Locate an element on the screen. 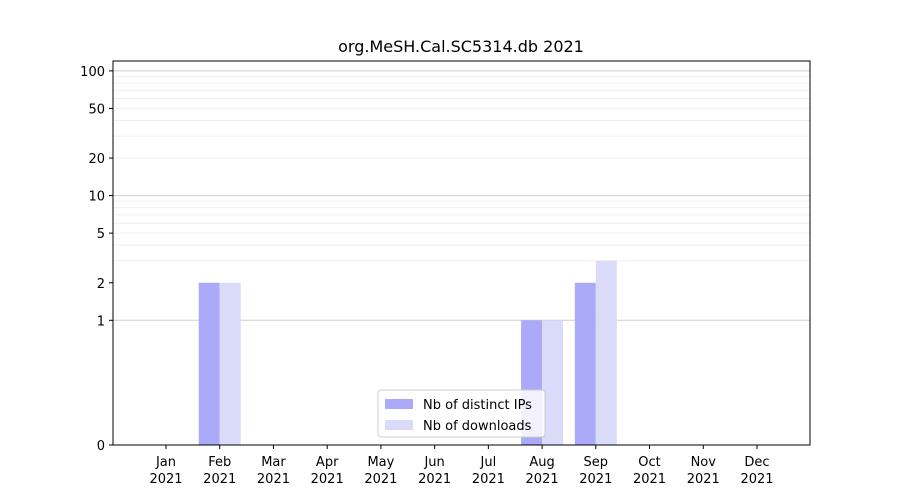  x-tick-label-month: May is located at coordinates (380, 462).